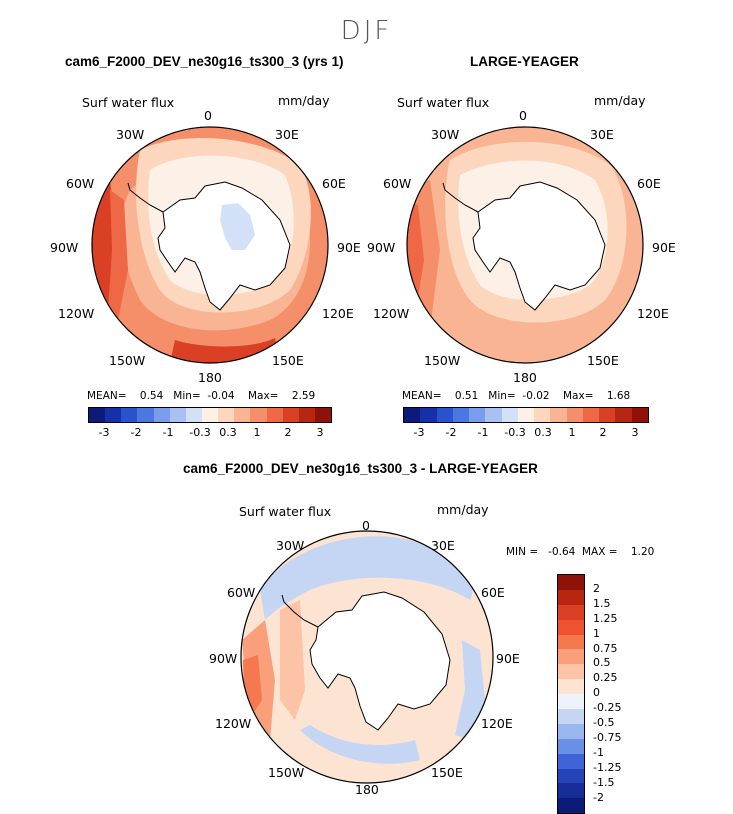  Describe the element at coordinates (502, 396) in the screenshot. I see `panel-2-min-label: Min=` at that location.